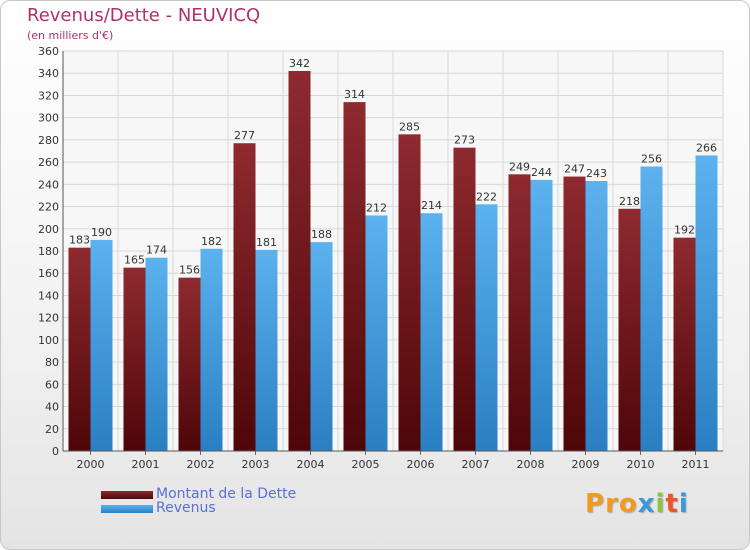  Describe the element at coordinates (596, 316) in the screenshot. I see `bar-revenus-2009` at that location.